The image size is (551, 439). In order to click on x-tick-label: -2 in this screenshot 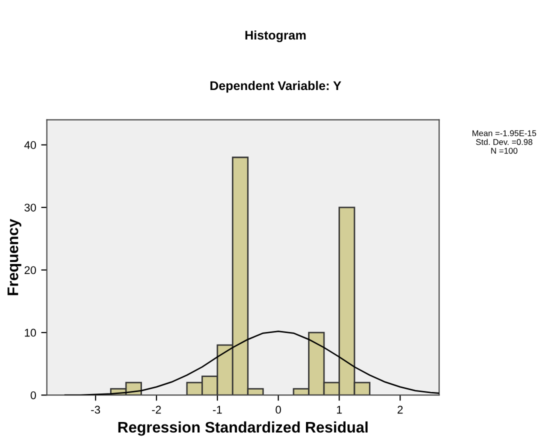, I will do `click(156, 410)`.